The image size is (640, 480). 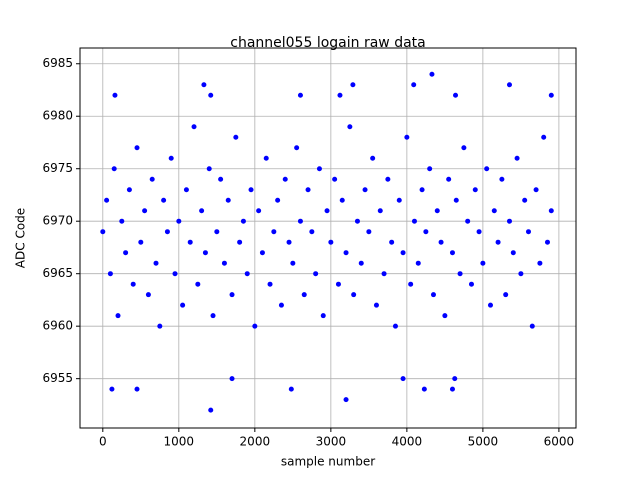 I want to click on y-tick-label: 6960, so click(x=57, y=326).